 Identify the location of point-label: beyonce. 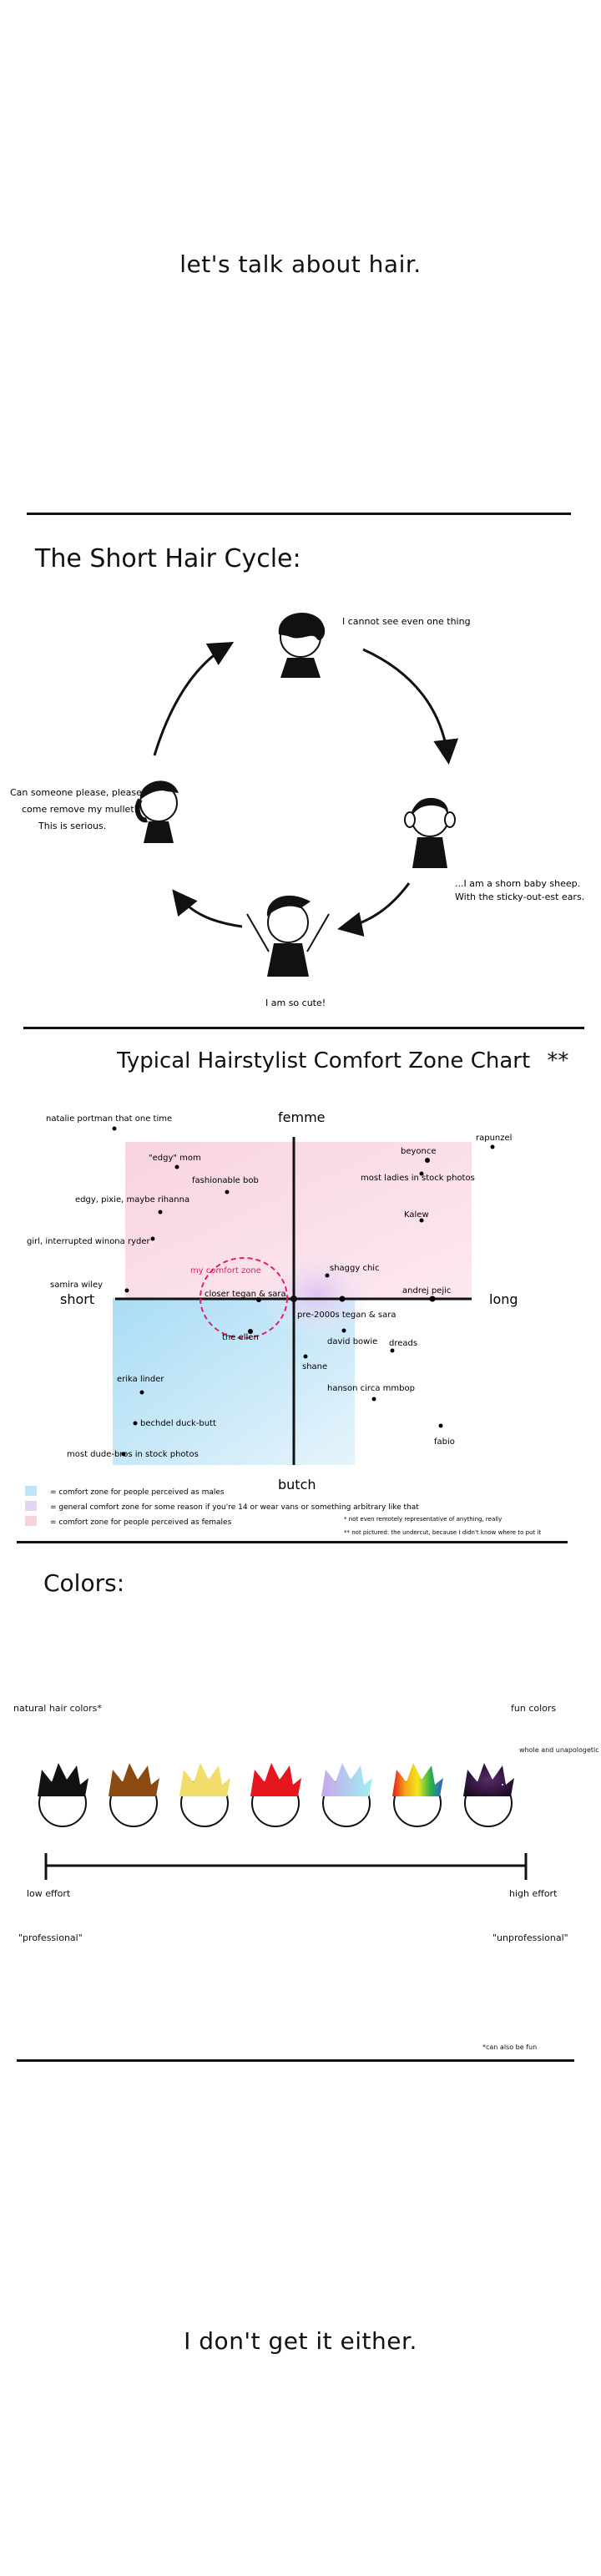
(419, 1151).